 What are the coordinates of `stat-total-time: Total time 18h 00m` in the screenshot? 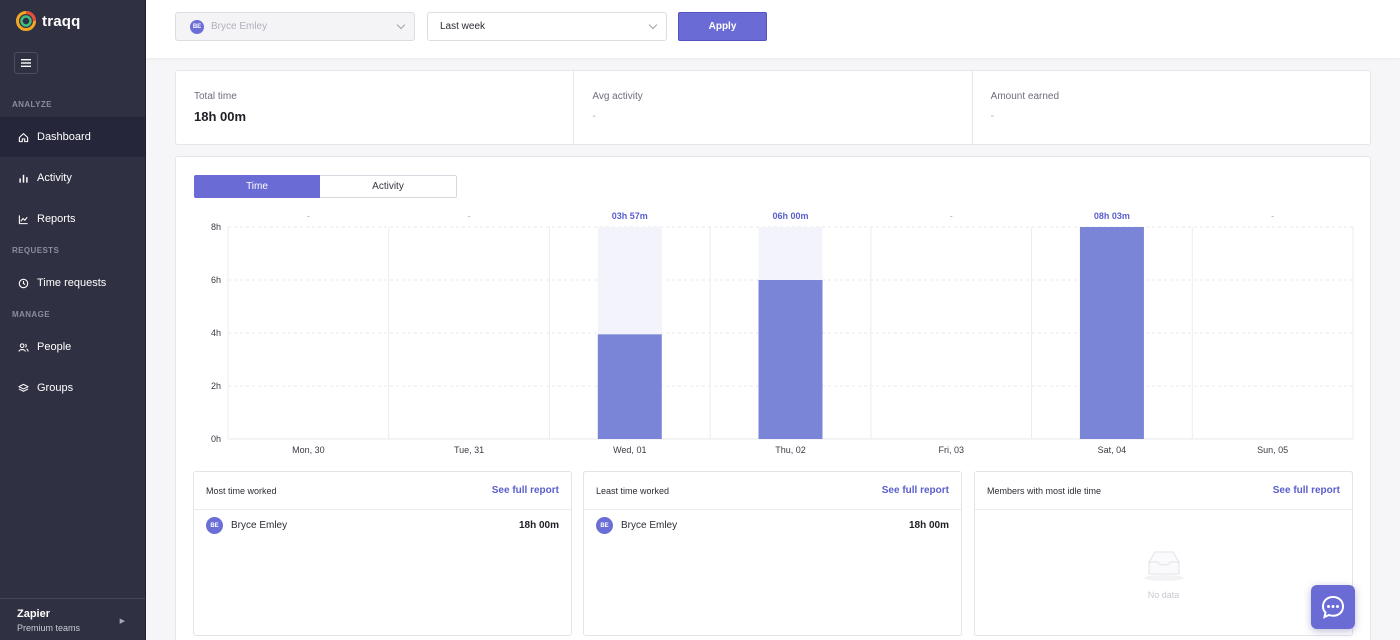 It's located at (375, 107).